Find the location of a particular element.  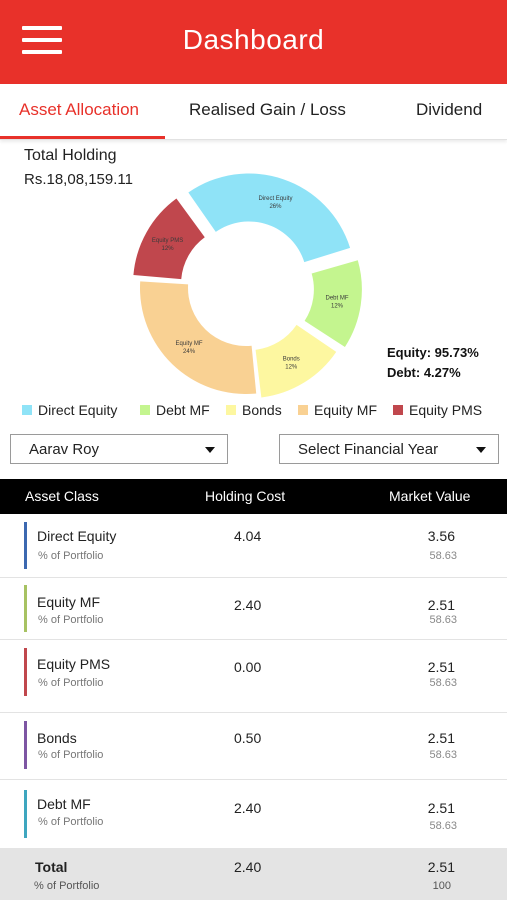

row-asset-name: Bonds is located at coordinates (57, 738).